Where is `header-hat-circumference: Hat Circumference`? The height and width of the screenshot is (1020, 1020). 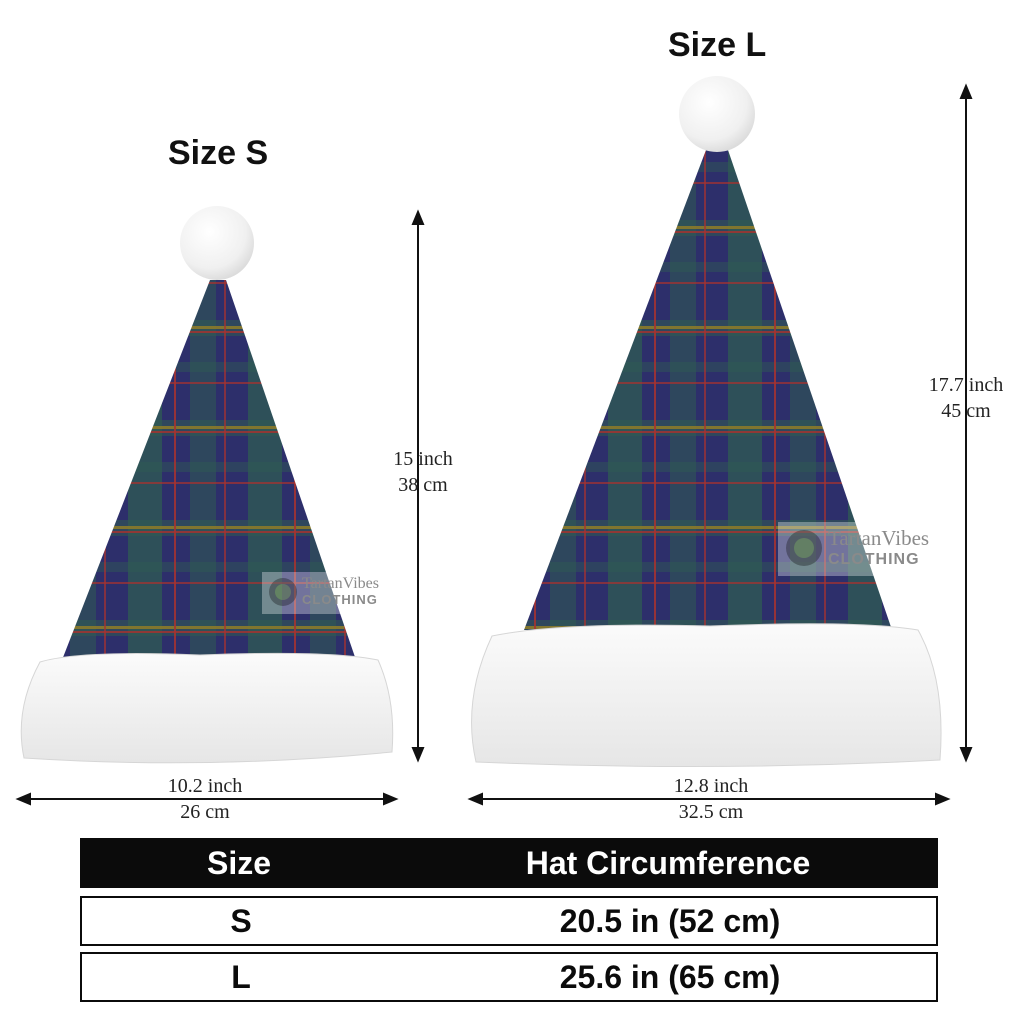
header-hat-circumference: Hat Circumference is located at coordinates (668, 862).